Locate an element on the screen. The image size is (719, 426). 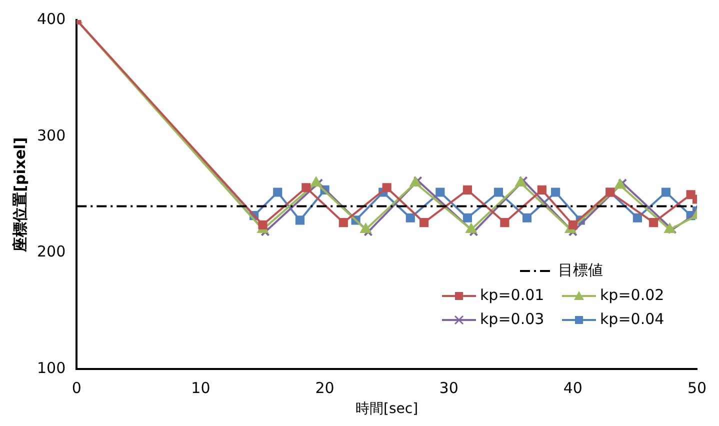
x-axis-title: 時間[sec] is located at coordinates (387, 409).